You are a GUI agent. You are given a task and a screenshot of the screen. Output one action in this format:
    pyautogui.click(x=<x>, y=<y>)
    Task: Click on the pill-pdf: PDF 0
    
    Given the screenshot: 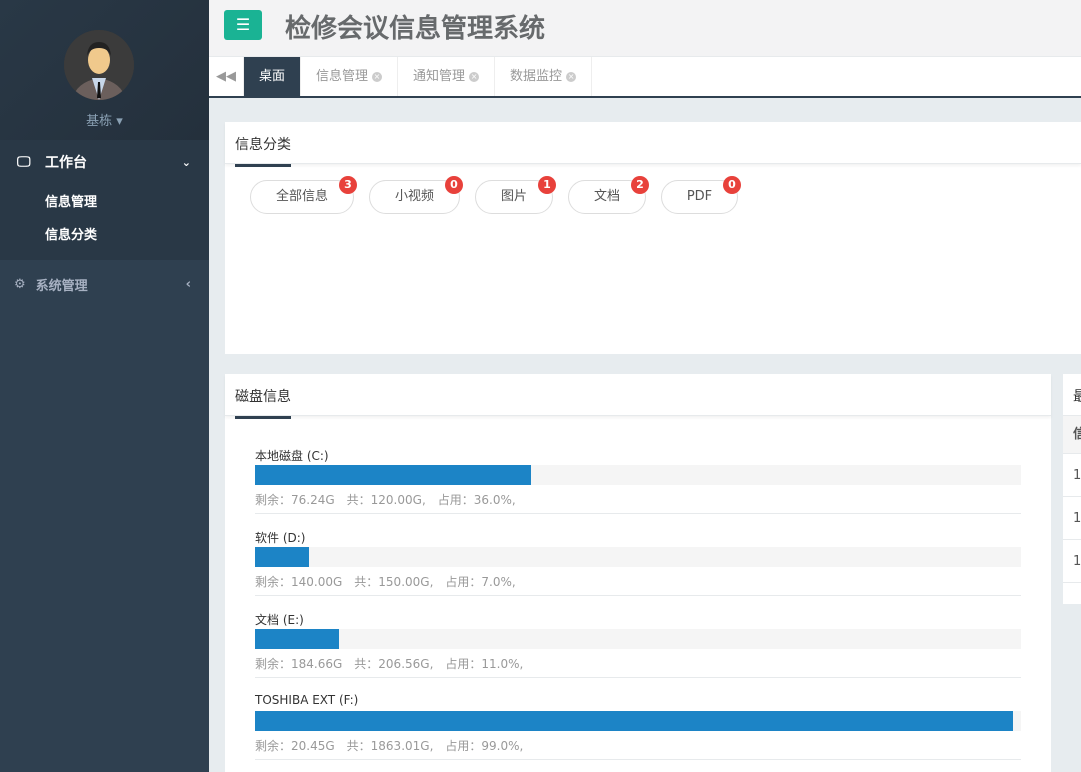 What is the action you would take?
    pyautogui.click(x=701, y=195)
    